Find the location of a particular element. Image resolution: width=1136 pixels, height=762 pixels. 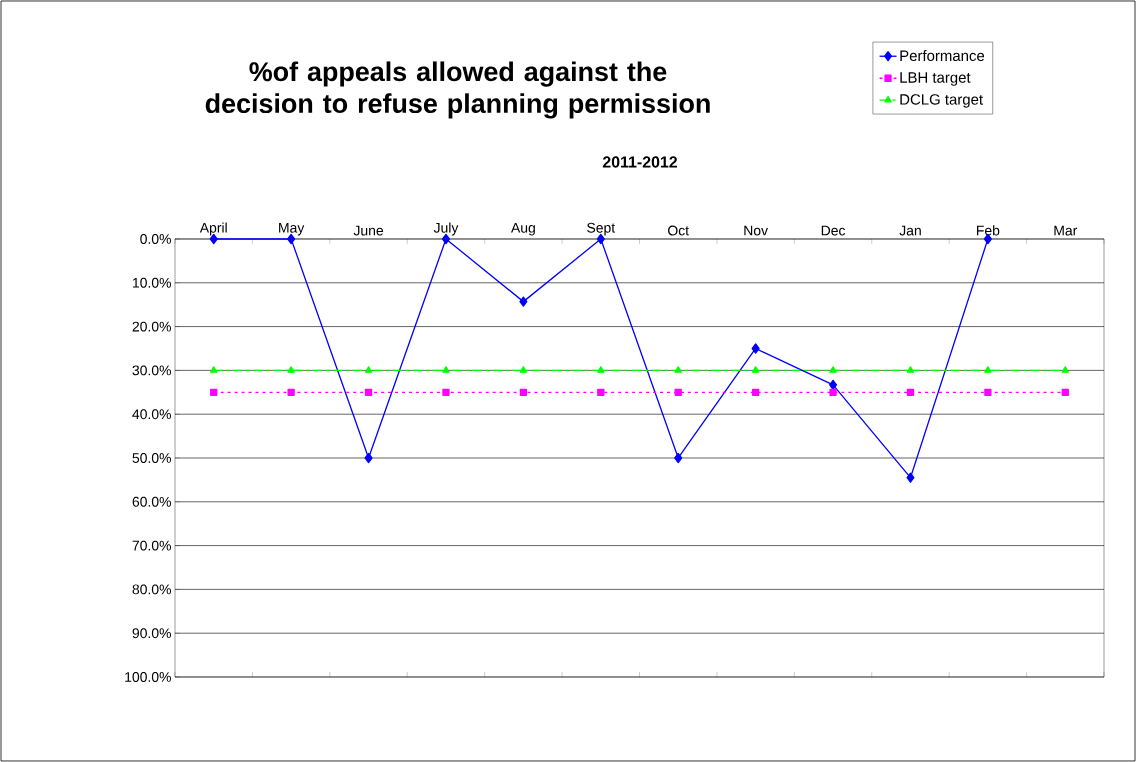

x-tick-label: July is located at coordinates (446, 229).